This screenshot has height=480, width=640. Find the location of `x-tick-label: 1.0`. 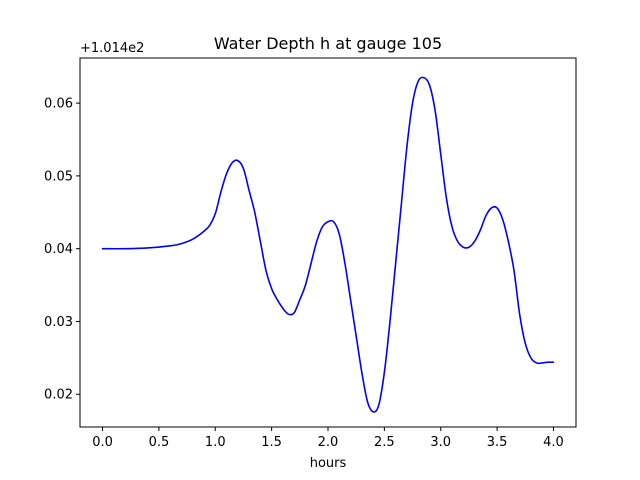

x-tick-label: 1.0 is located at coordinates (215, 442).